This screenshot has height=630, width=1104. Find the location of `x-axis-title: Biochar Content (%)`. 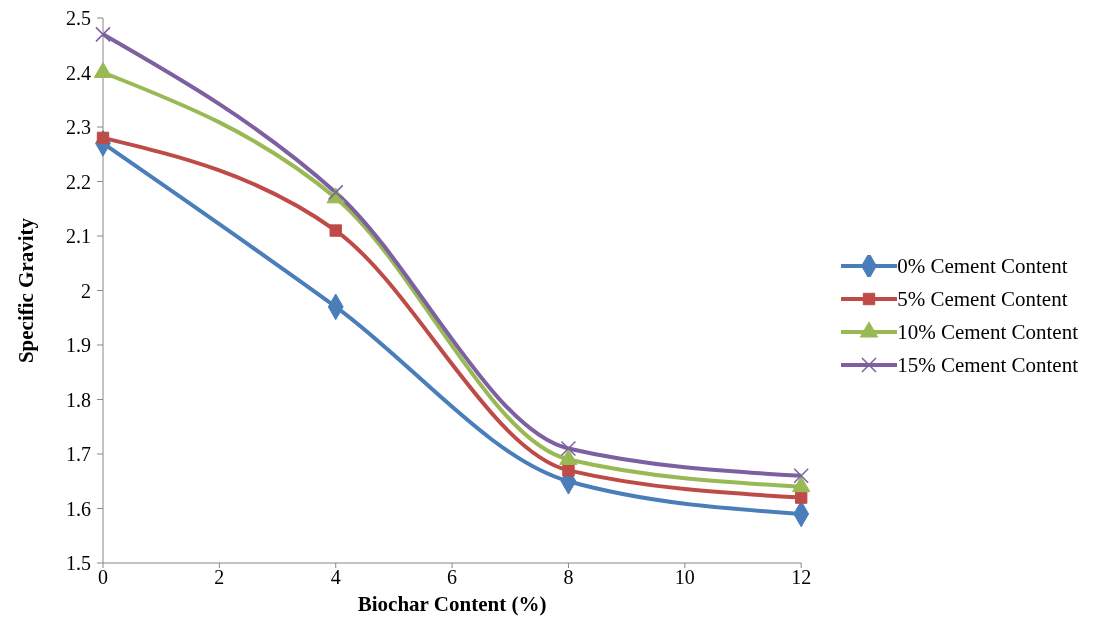

x-axis-title: Biochar Content (%) is located at coordinates (452, 604).